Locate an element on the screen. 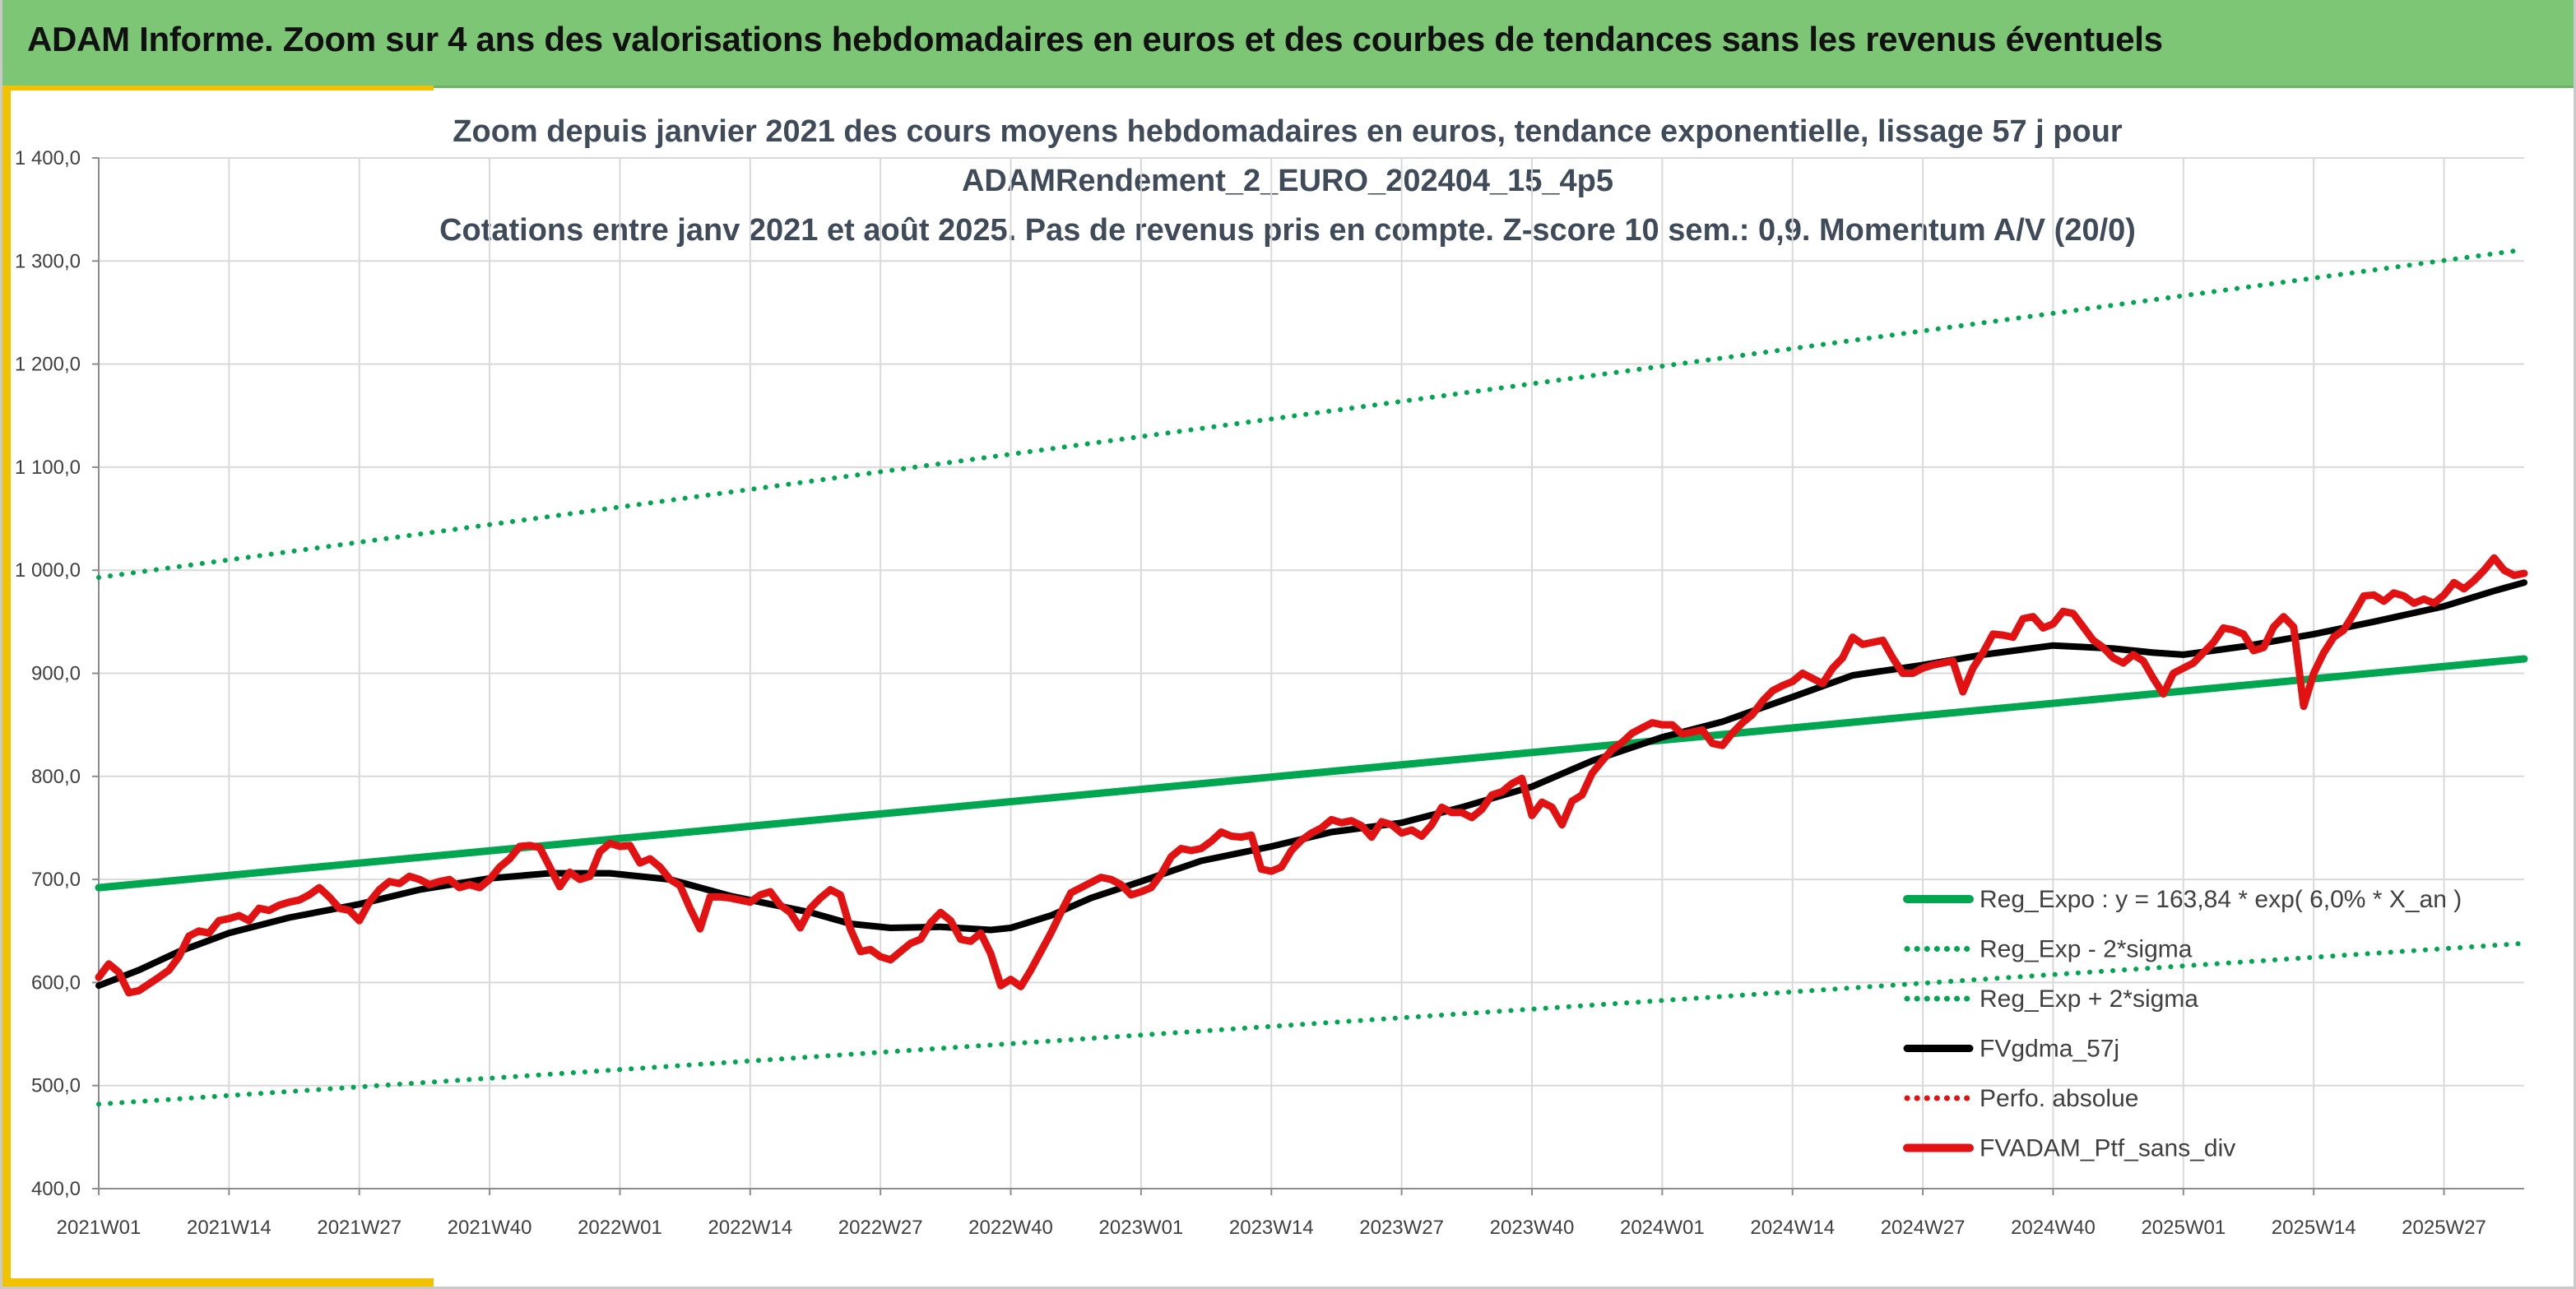  legend-label: Perfo. absolue is located at coordinates (2059, 1098).